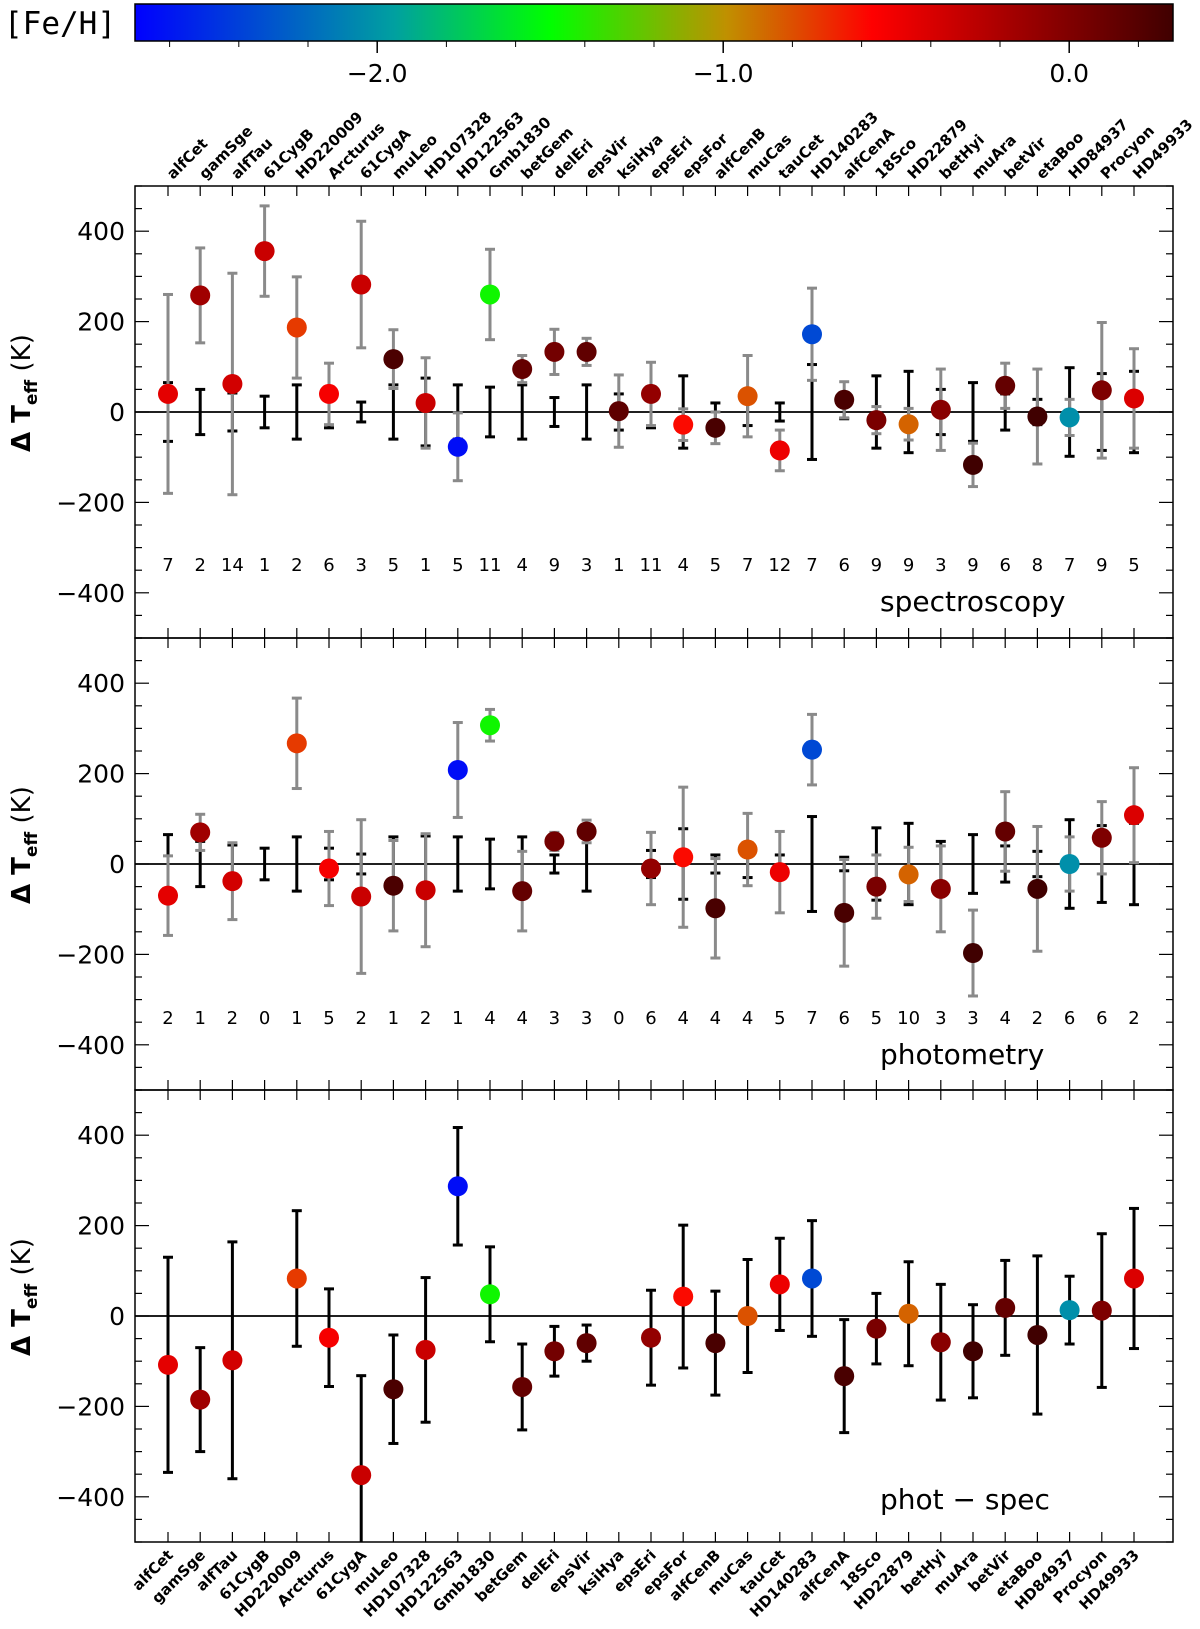 Image resolution: width=1200 pixels, height=1629 pixels. Describe the element at coordinates (908, 1018) in the screenshot. I see `count-label: 10` at that location.